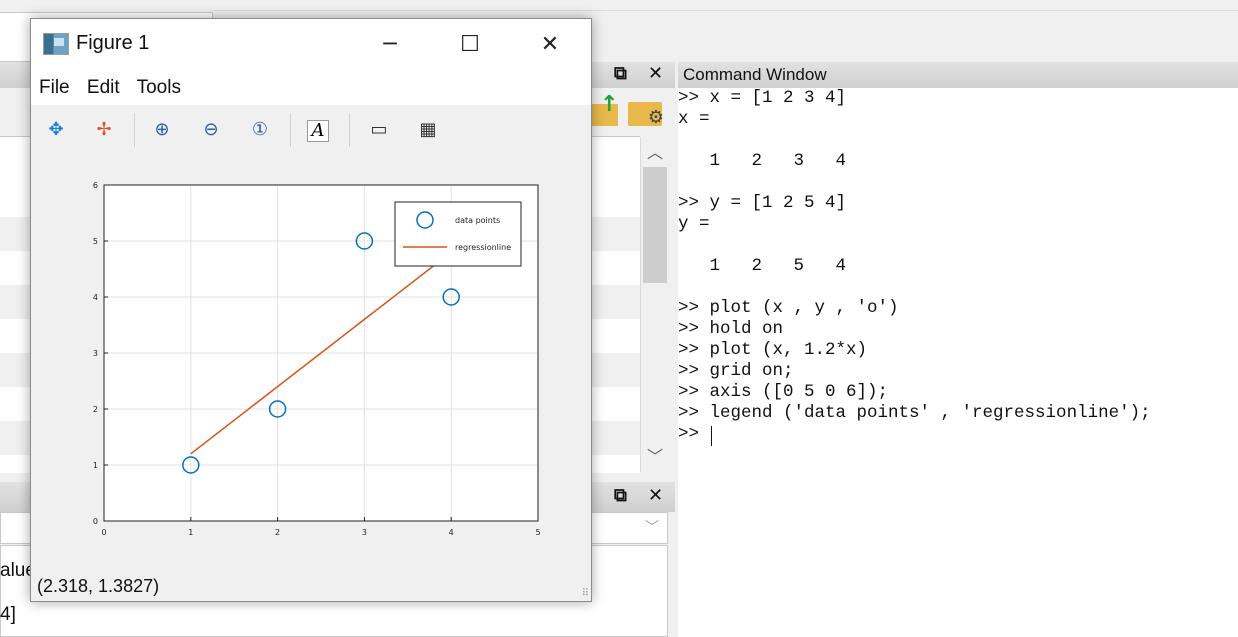 This screenshot has width=1238, height=637. Describe the element at coordinates (95, 297) in the screenshot. I see `y-tick-label: 4` at that location.